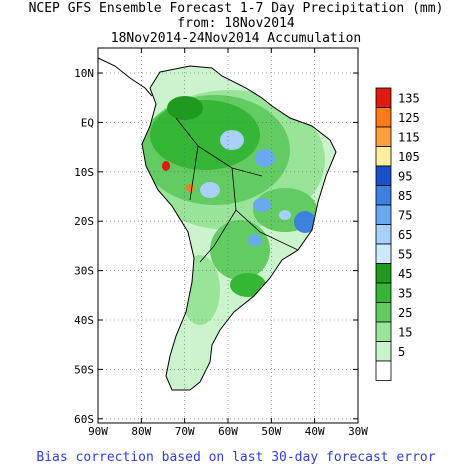  I want to click on latitude-label: 10N, so click(84, 73).